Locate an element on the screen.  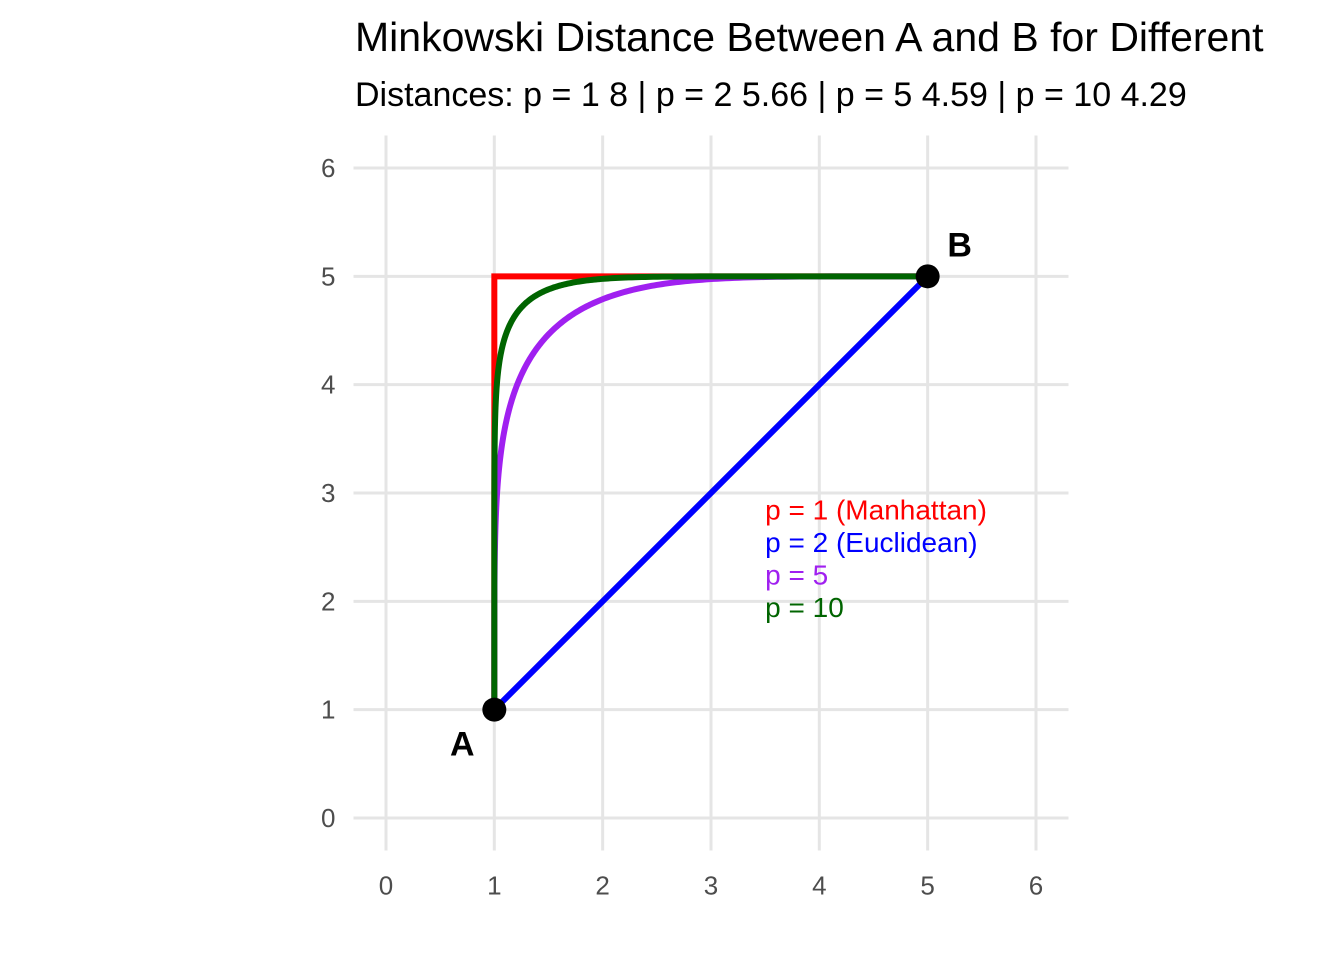
point-label-b: B is located at coordinates (959, 245).